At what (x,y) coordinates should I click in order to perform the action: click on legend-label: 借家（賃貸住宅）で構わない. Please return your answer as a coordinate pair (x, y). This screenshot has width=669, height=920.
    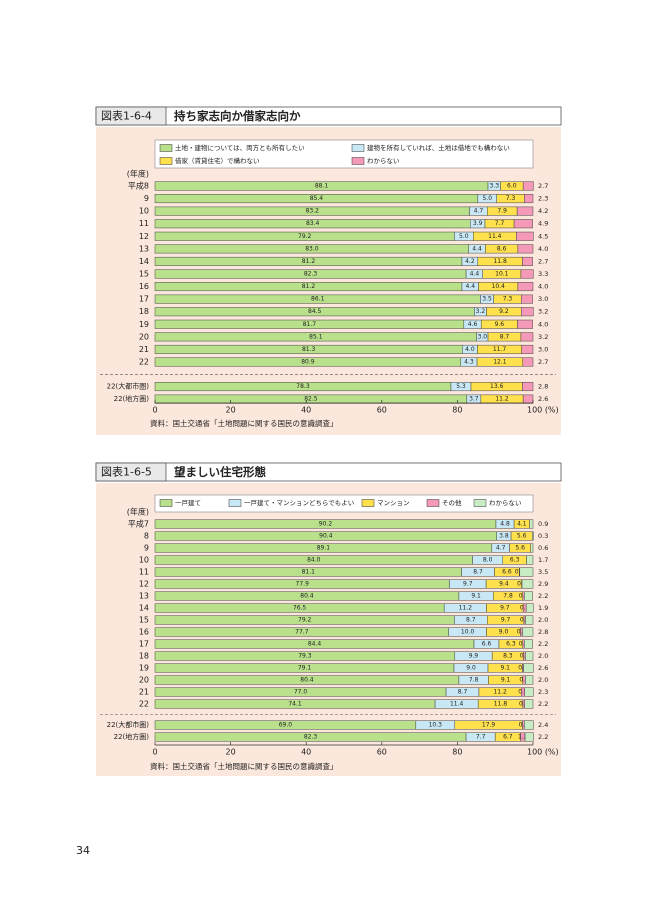
    Looking at the image, I should click on (217, 160).